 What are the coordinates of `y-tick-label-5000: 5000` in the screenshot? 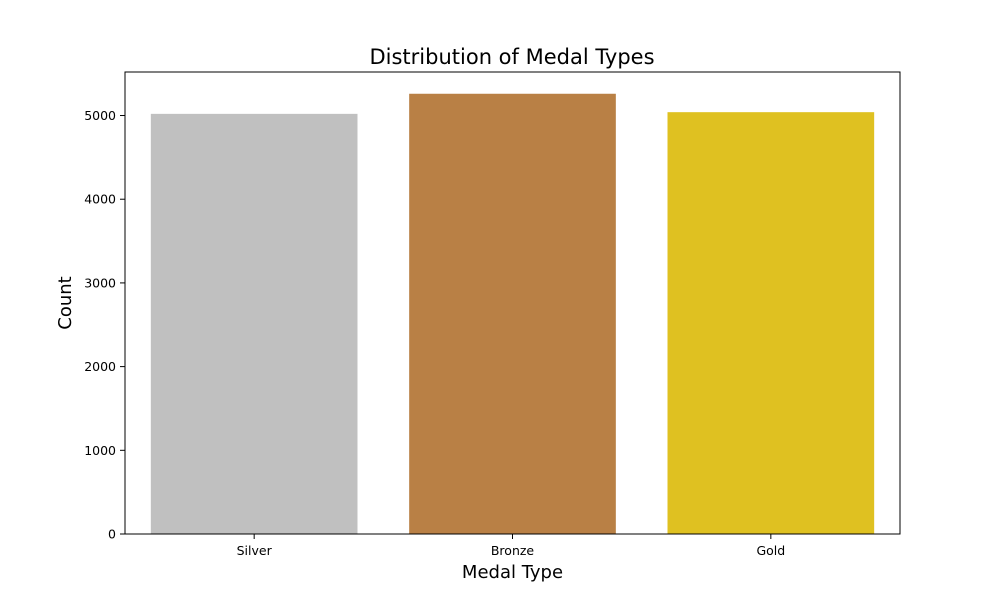 It's located at (100, 115).